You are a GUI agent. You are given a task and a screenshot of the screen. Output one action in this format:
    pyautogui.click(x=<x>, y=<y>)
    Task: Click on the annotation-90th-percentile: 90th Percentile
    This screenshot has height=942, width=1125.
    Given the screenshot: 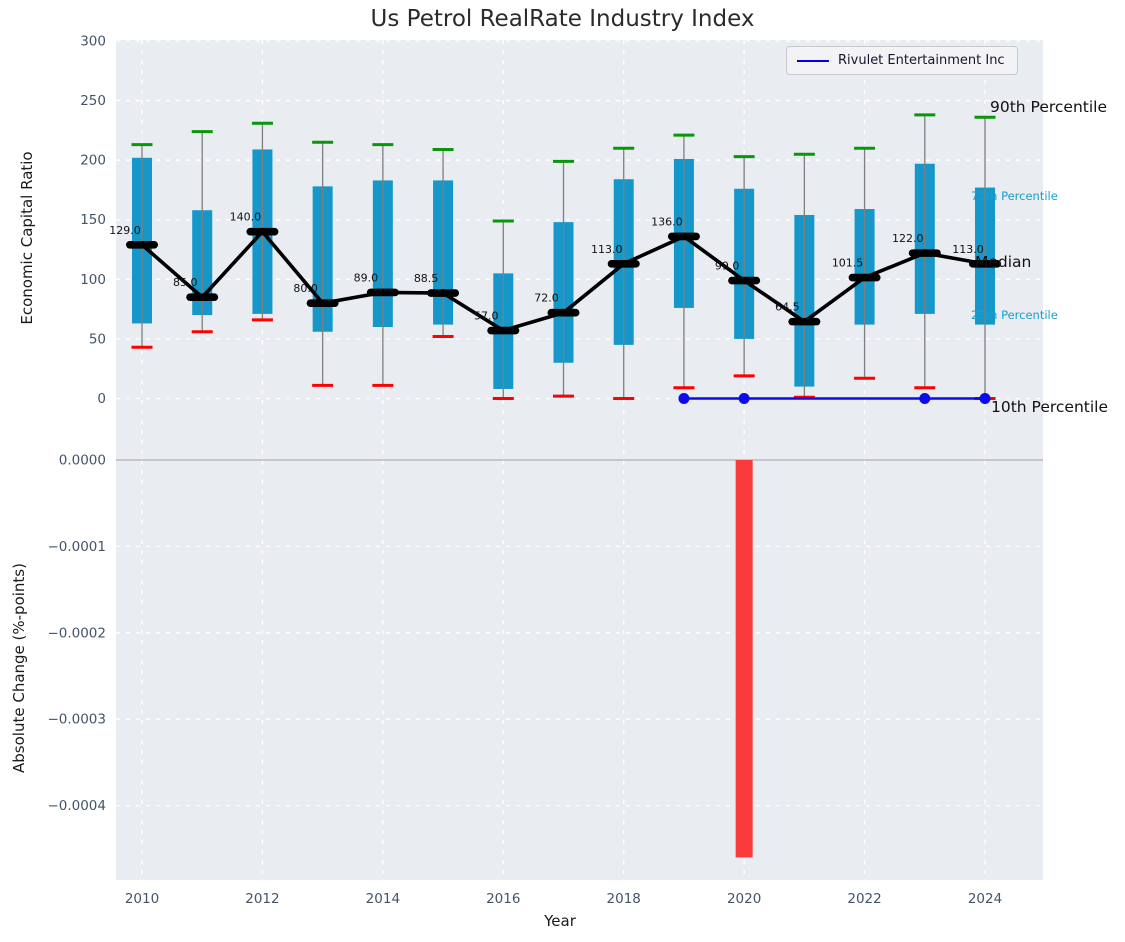 What is the action you would take?
    pyautogui.click(x=1049, y=107)
    